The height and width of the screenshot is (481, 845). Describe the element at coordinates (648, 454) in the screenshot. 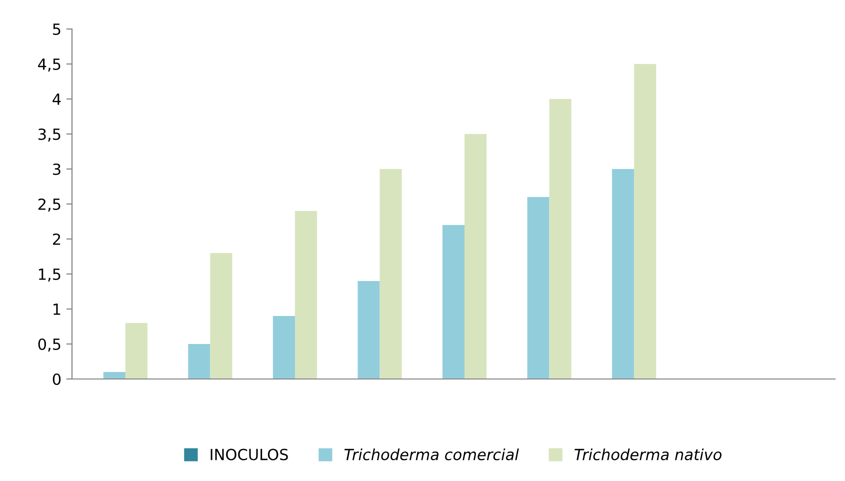

I see `legend-label: Trichoderma nativo` at that location.